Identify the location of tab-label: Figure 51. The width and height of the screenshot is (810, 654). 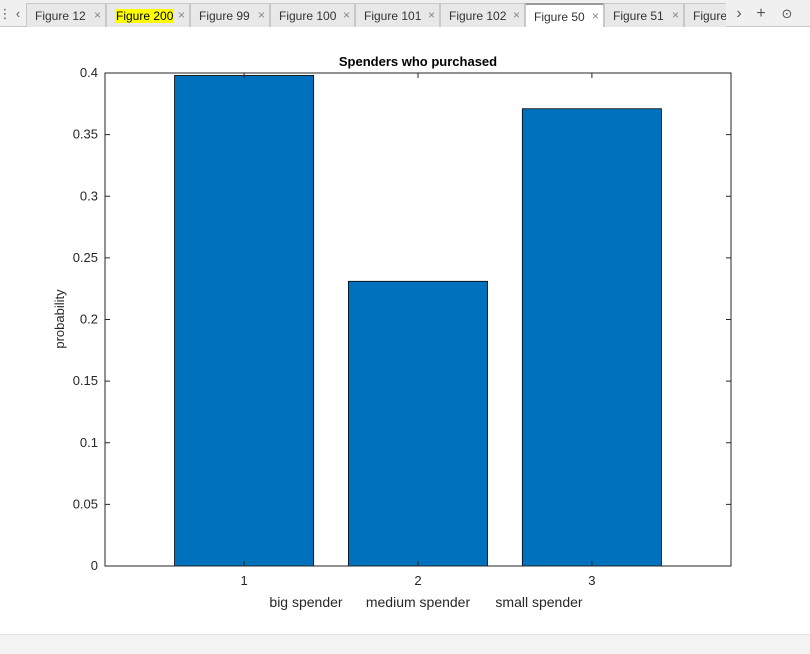
(638, 15).